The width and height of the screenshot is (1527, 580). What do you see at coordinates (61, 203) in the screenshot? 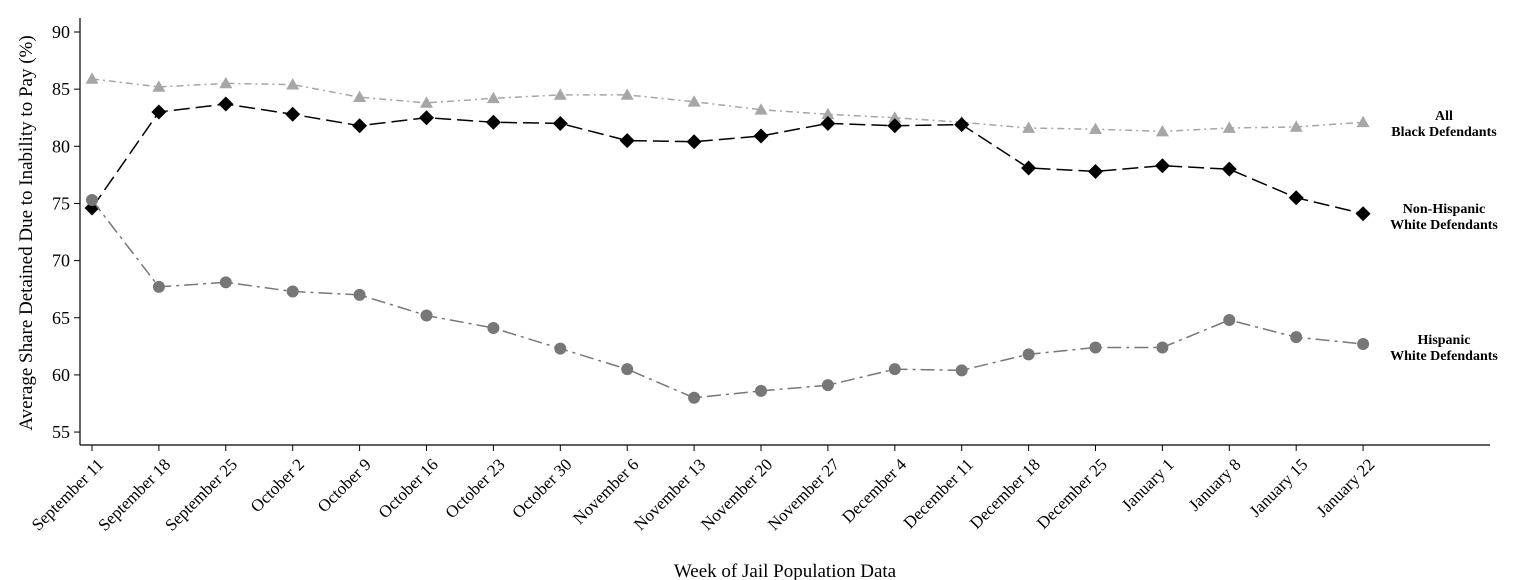
I see `y-tick-label: 75` at bounding box center [61, 203].